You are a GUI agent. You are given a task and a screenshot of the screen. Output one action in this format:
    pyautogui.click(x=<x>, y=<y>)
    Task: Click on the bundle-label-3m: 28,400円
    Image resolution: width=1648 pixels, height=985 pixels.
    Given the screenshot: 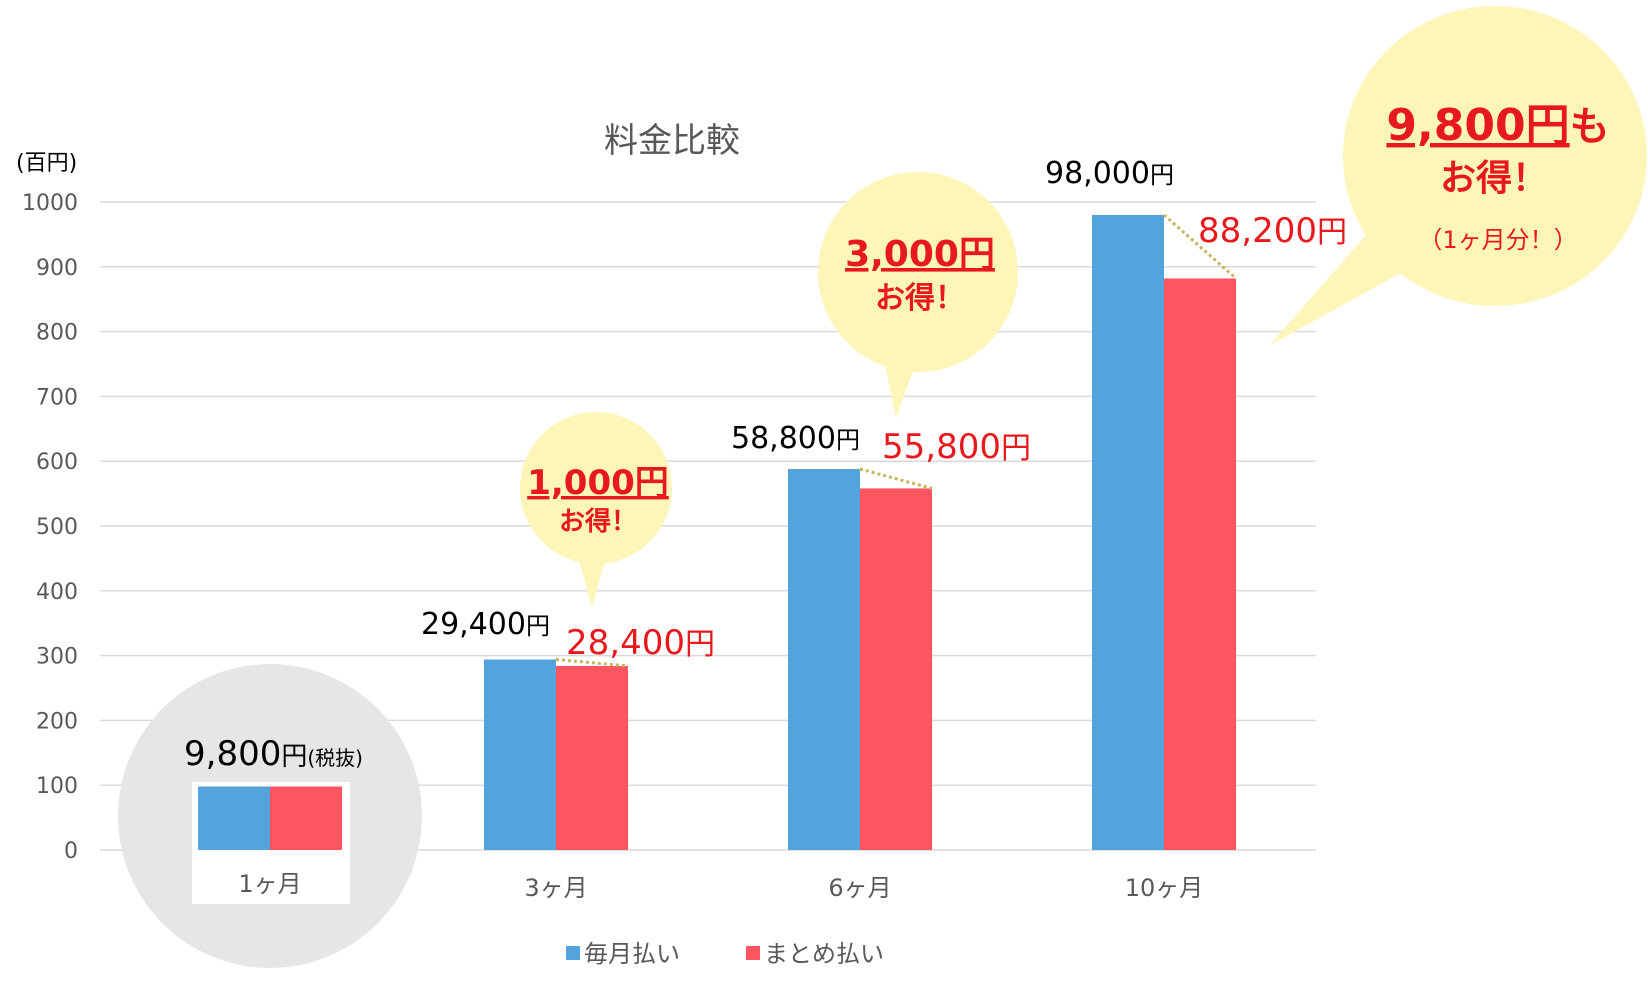 What is the action you would take?
    pyautogui.click(x=640, y=643)
    